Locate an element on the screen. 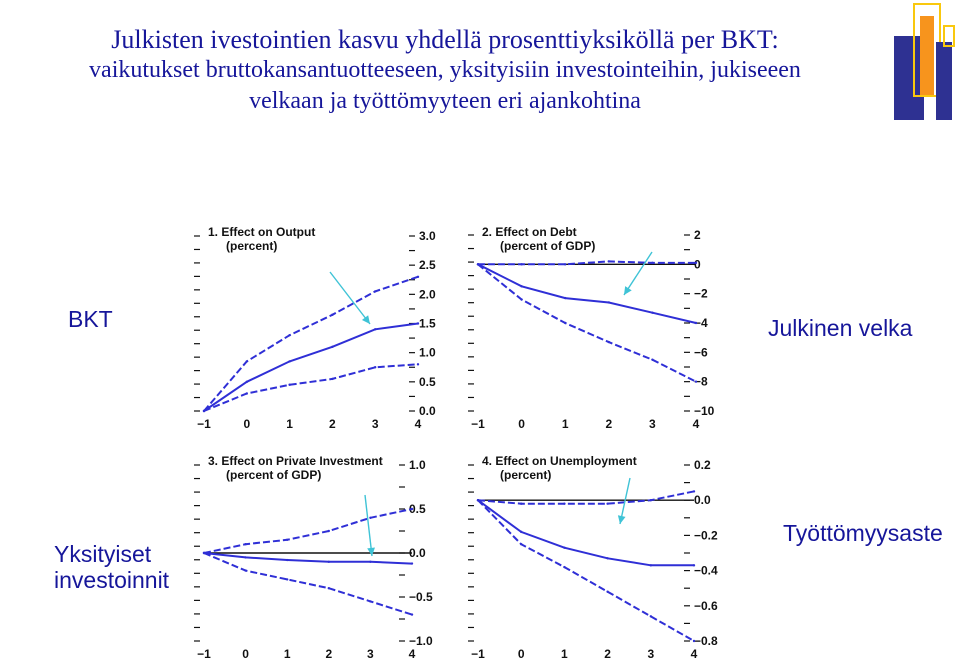 The image size is (960, 660). label-yksityiset: Yksityiset is located at coordinates (103, 554).